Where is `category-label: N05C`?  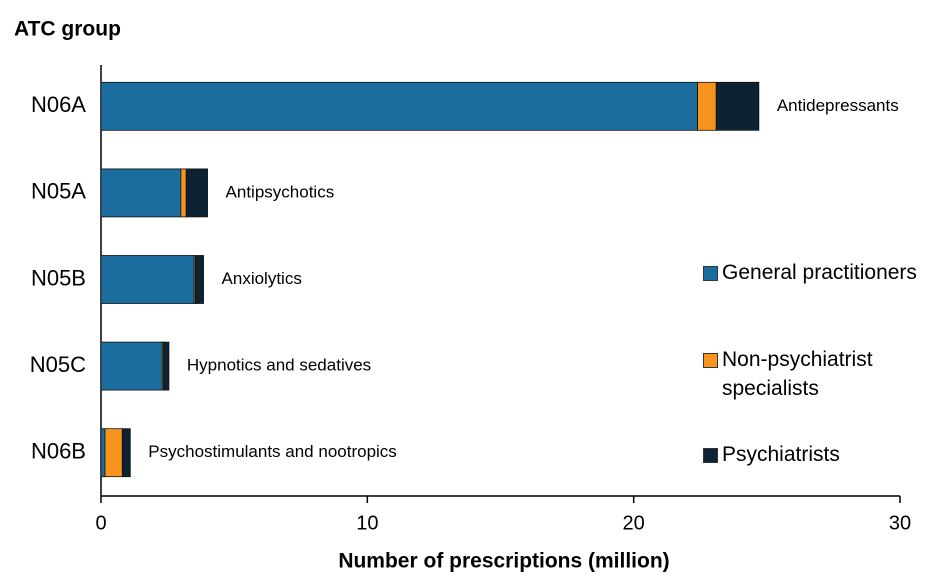 category-label: N05C is located at coordinates (58, 364).